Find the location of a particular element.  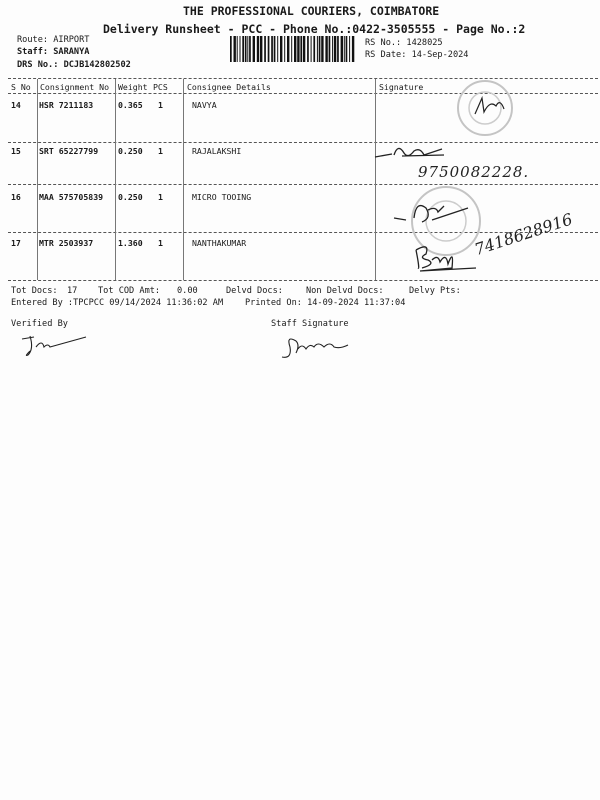

row-consignee: RAJALAKSHI is located at coordinates (217, 151).